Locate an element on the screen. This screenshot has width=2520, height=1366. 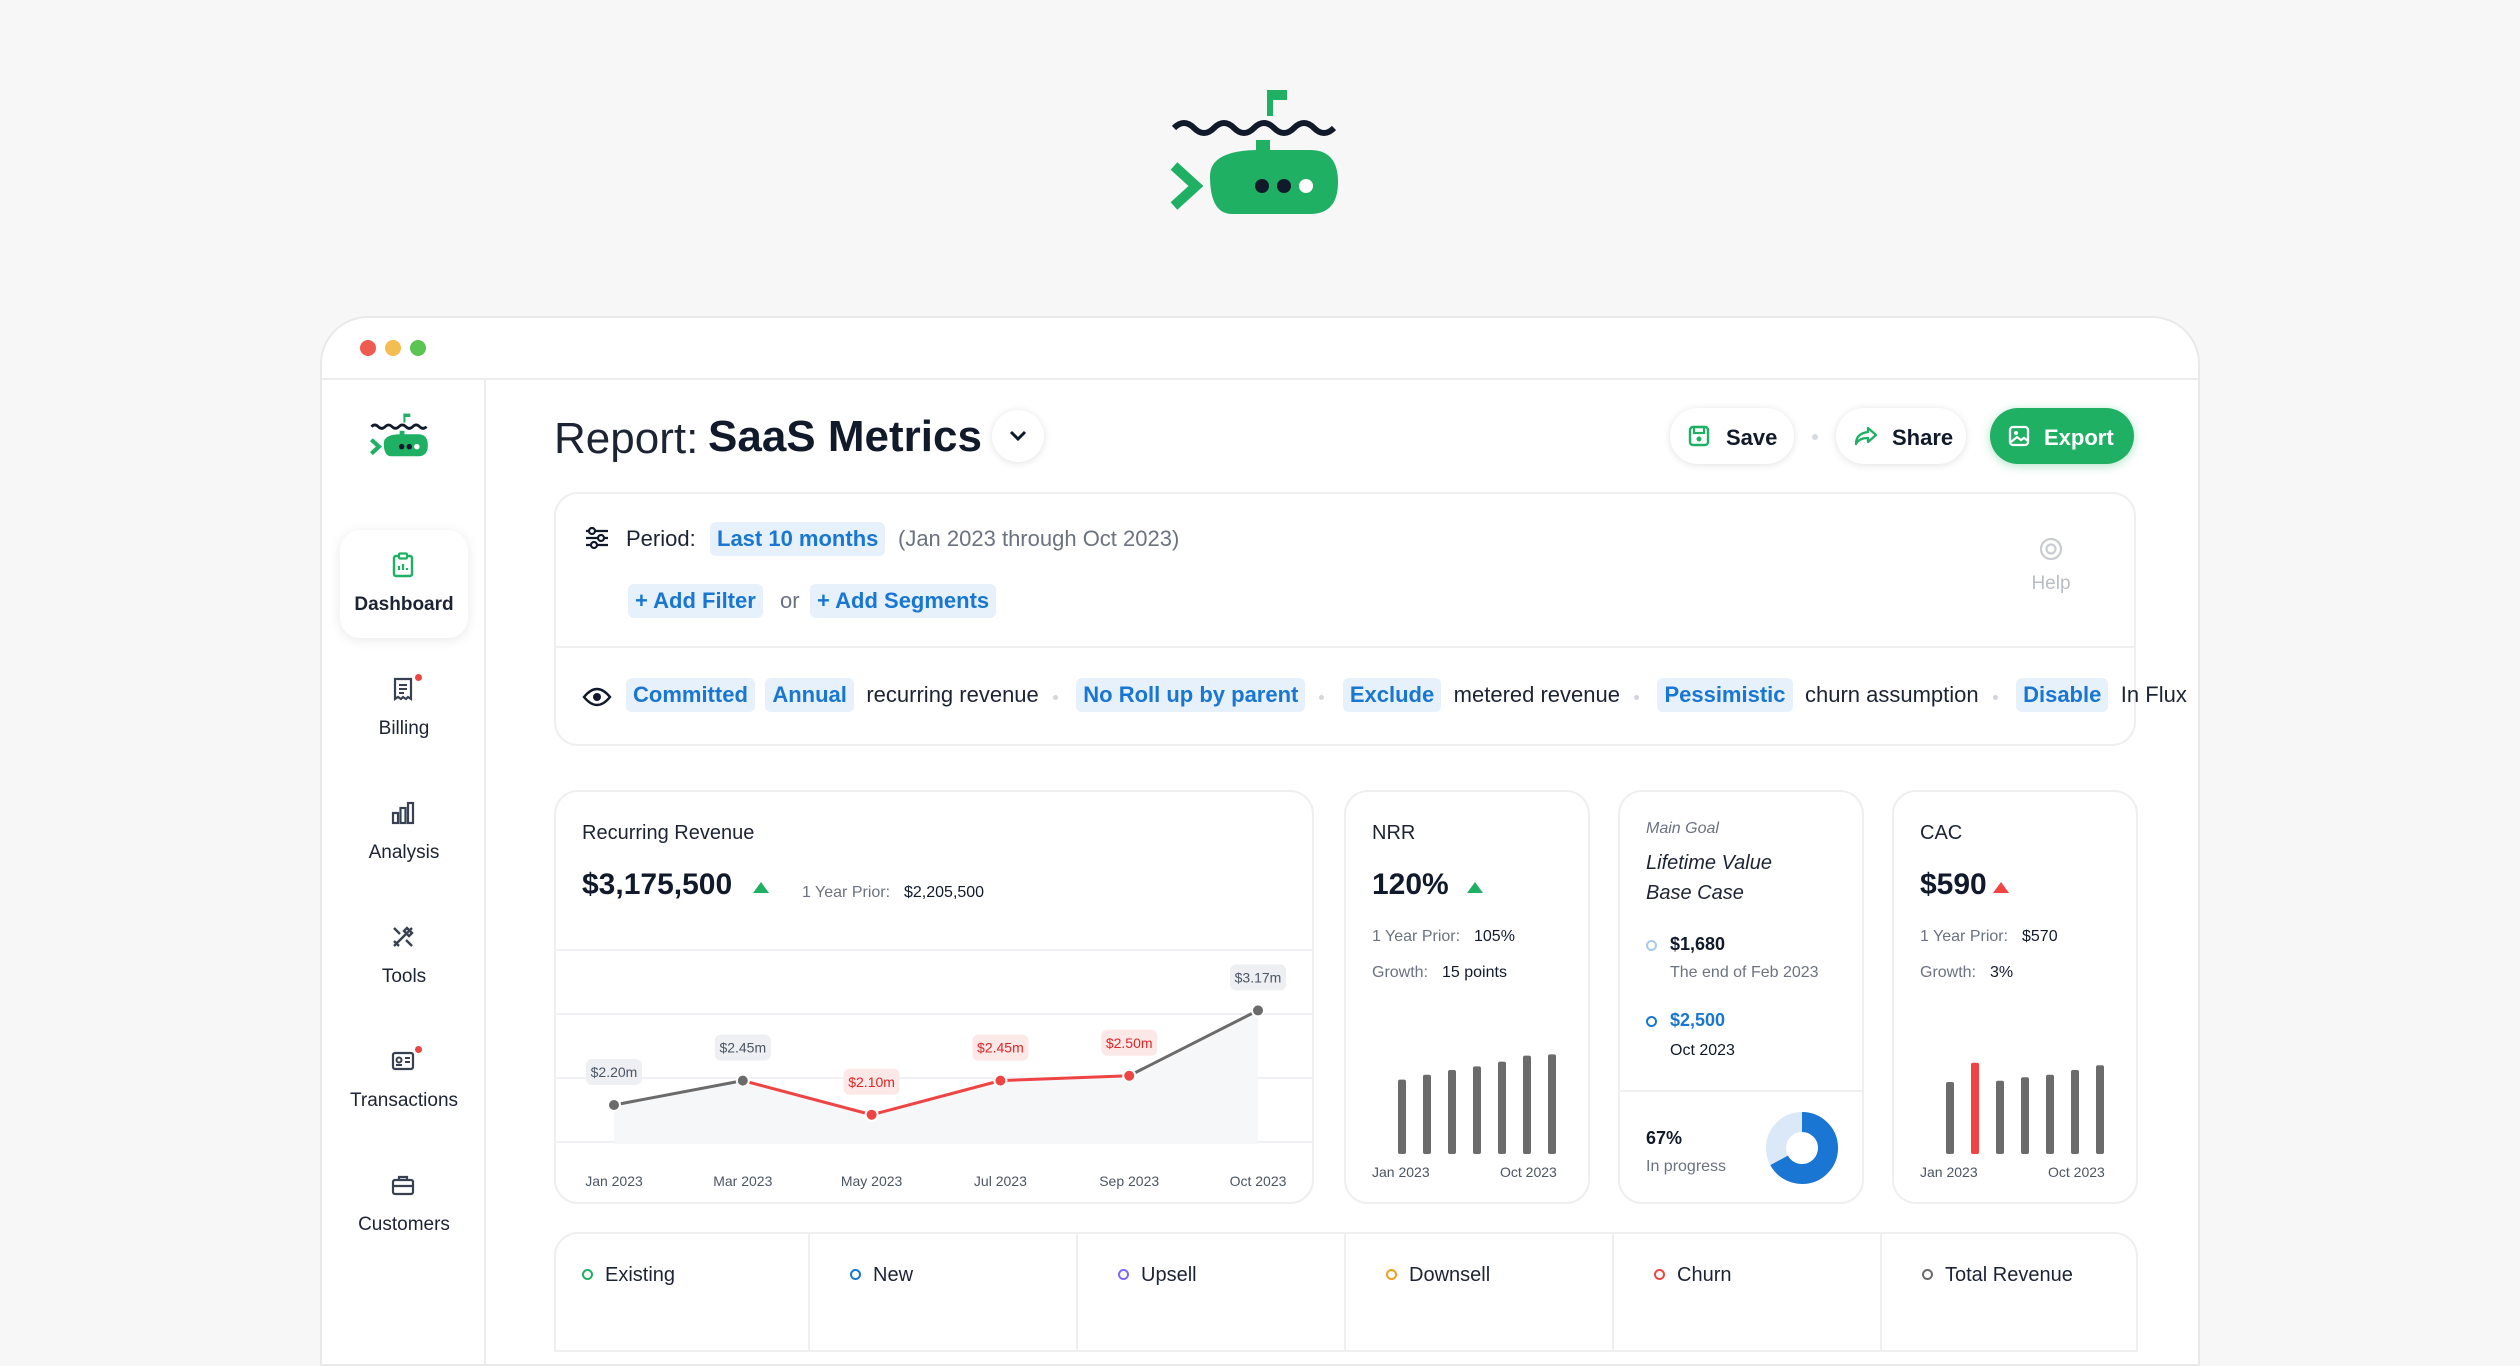
notification-dot is located at coordinates (418, 677).